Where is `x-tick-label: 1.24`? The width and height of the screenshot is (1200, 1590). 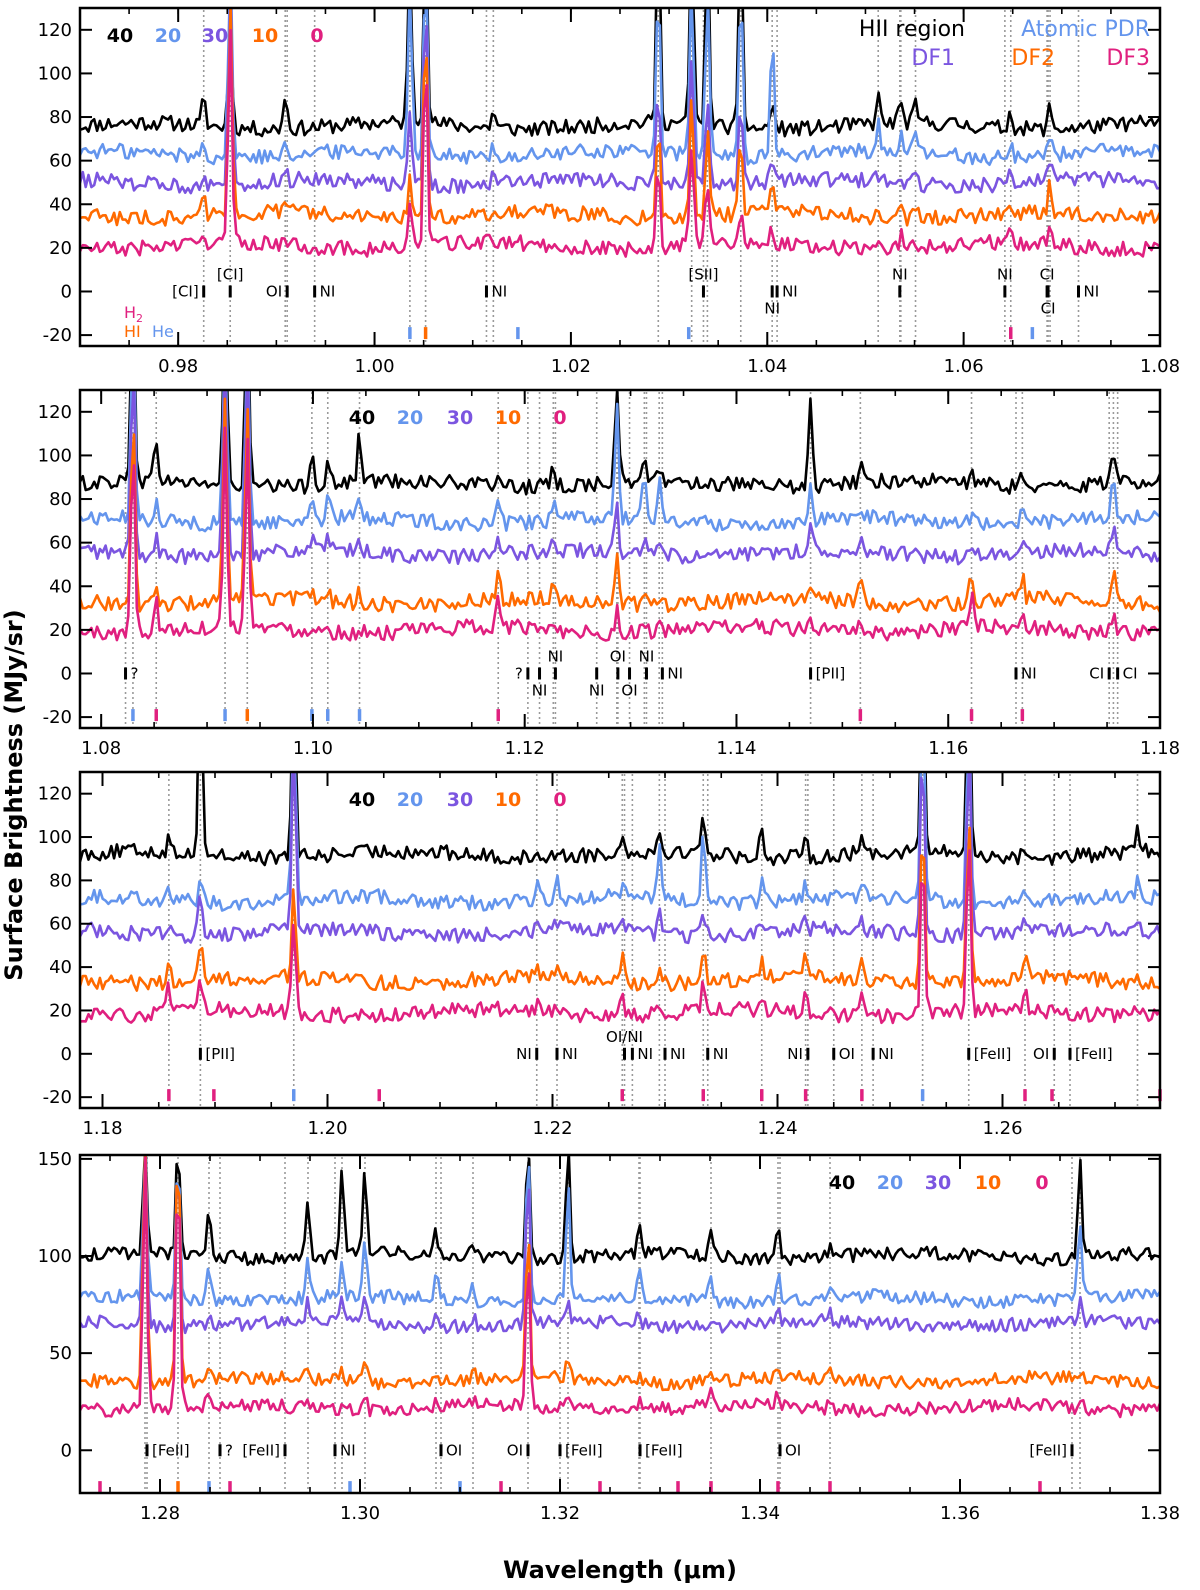 x-tick-label: 1.24 is located at coordinates (777, 1128).